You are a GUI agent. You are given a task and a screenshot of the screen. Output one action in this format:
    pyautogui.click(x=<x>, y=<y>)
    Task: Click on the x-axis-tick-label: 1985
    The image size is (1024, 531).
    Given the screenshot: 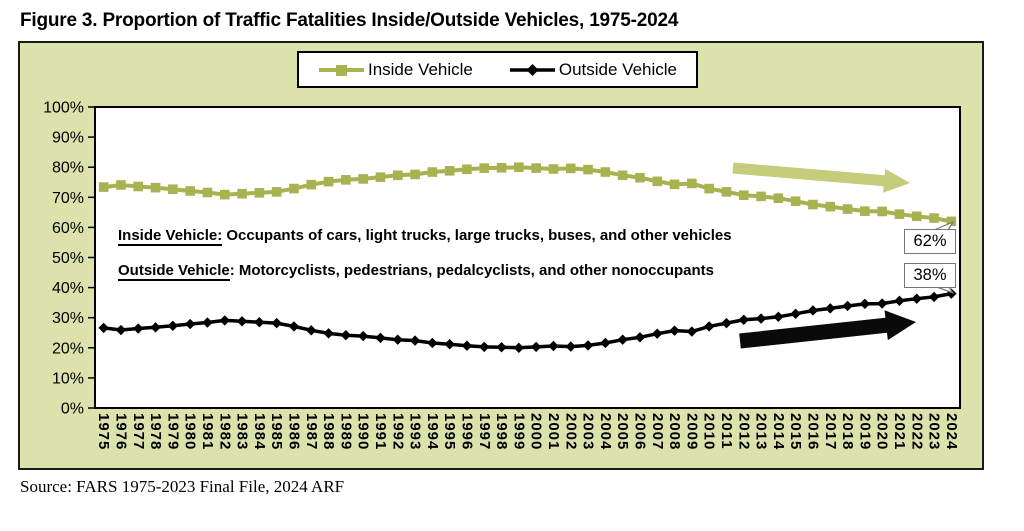 What is the action you would take?
    pyautogui.click(x=276, y=431)
    